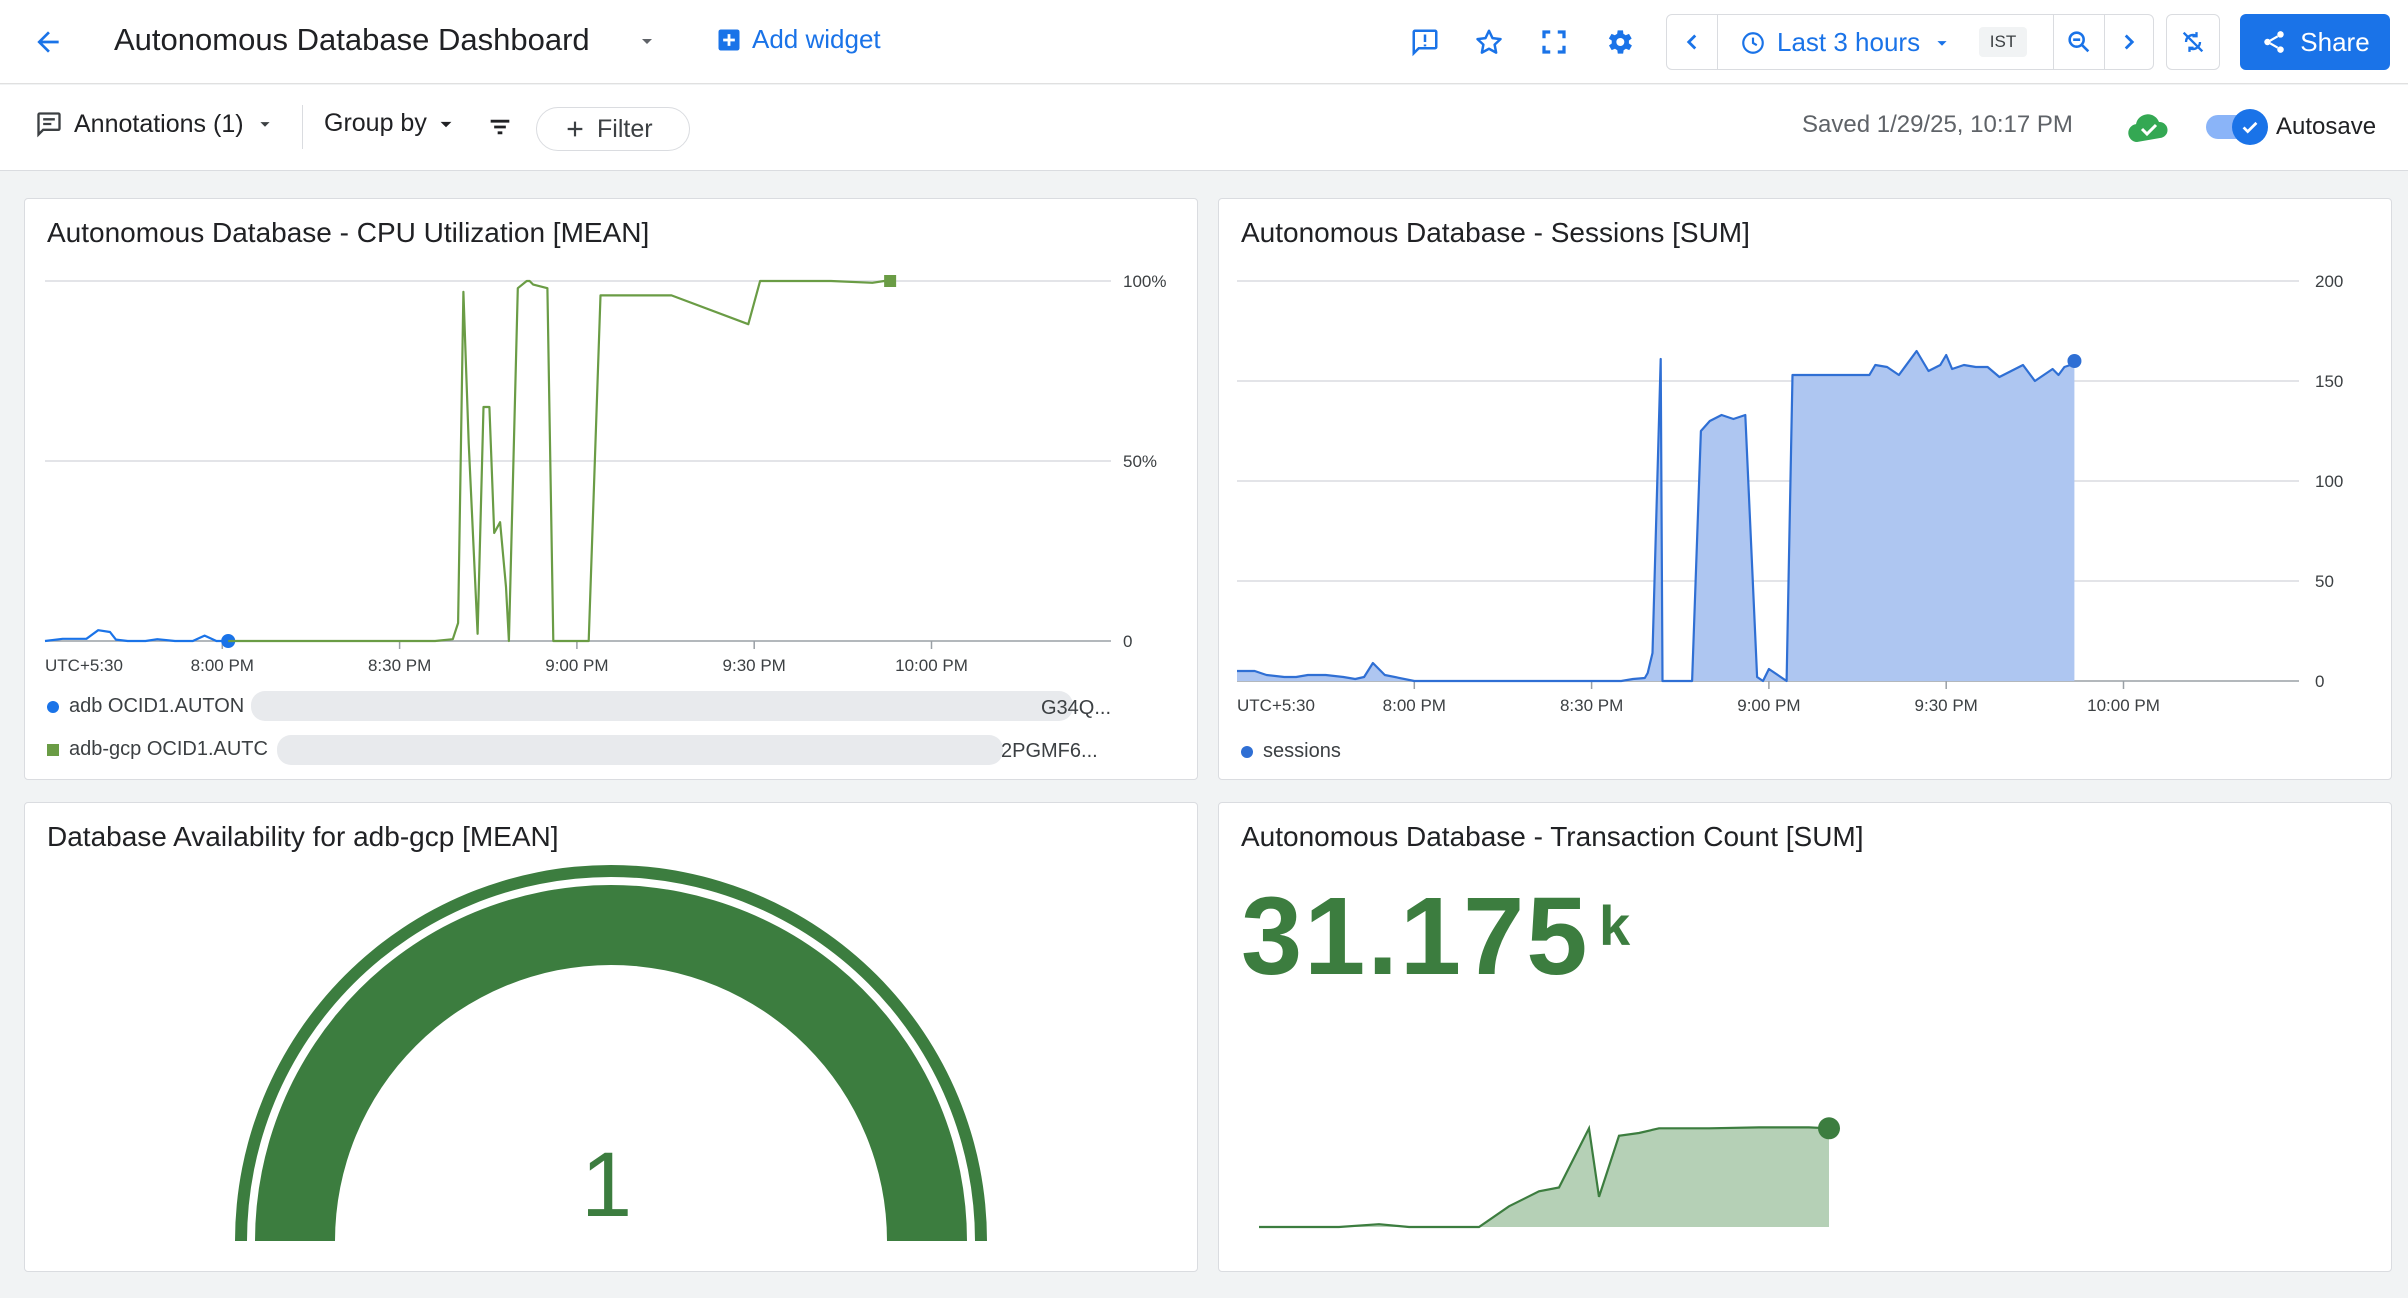  Describe the element at coordinates (607, 1185) in the screenshot. I see `gauge-value: 1` at that location.